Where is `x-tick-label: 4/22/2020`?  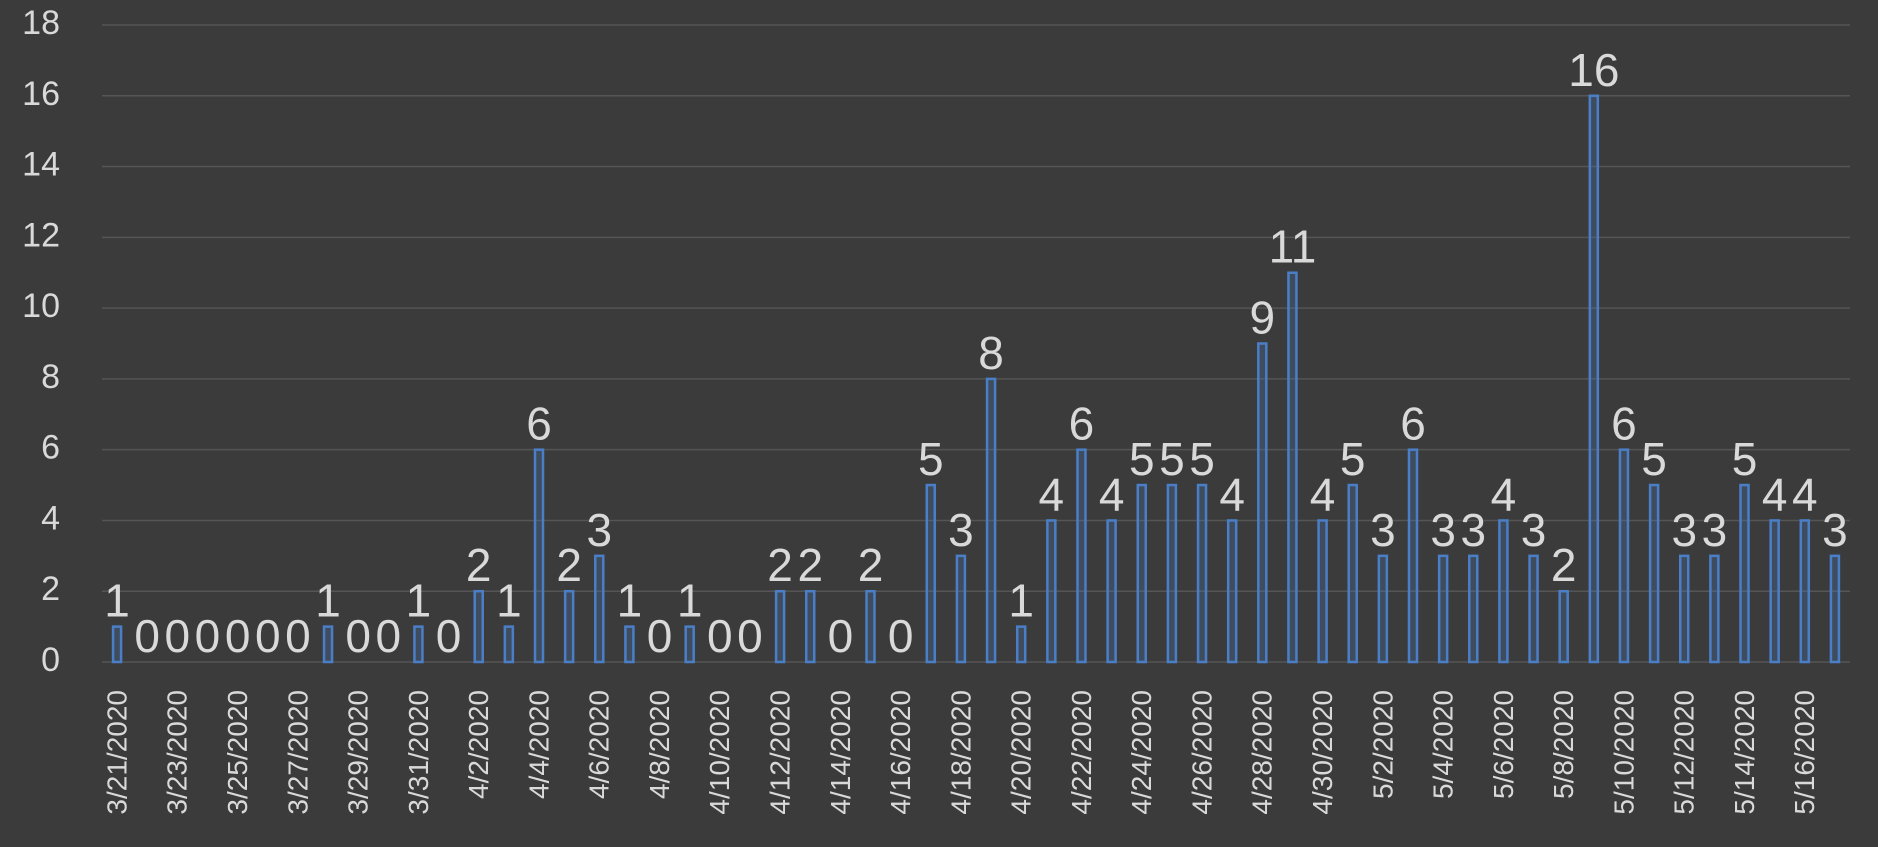 x-tick-label: 4/22/2020 is located at coordinates (1081, 752).